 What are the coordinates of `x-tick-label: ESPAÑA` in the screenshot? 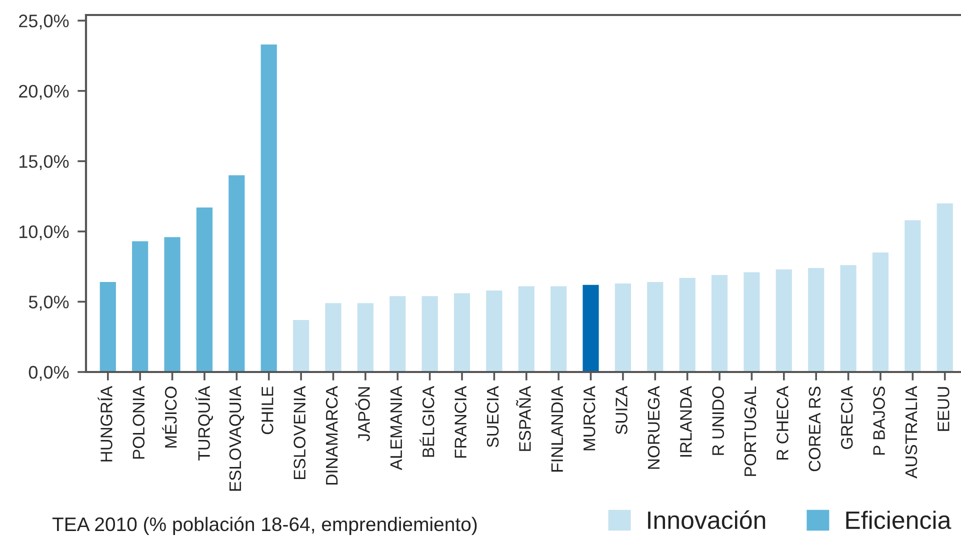 It's located at (523, 418).